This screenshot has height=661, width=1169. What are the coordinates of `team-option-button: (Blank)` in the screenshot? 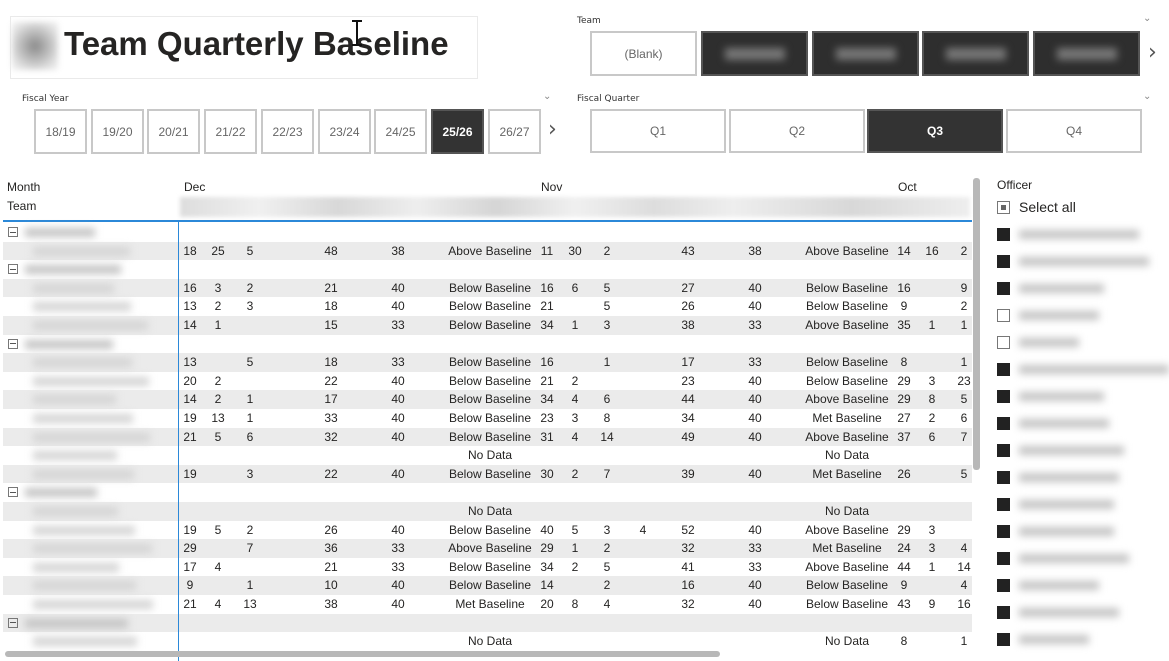 It's located at (643, 53).